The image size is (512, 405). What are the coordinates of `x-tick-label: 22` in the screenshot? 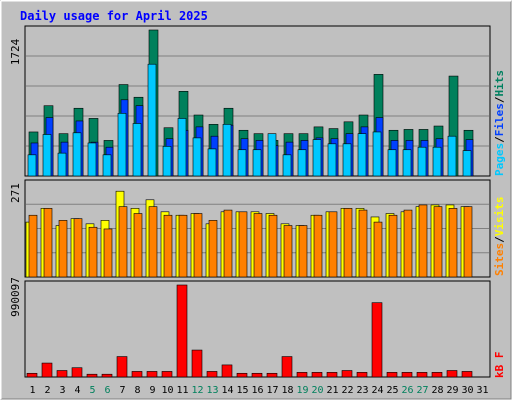 It's located at (347, 390).